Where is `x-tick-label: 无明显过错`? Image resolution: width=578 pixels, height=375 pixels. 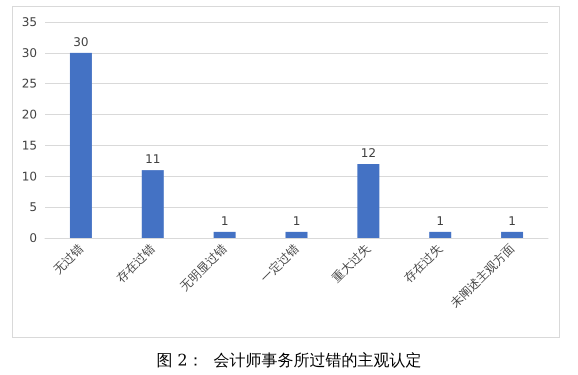
x-tick-label: 无明显过错 is located at coordinates (203, 267).